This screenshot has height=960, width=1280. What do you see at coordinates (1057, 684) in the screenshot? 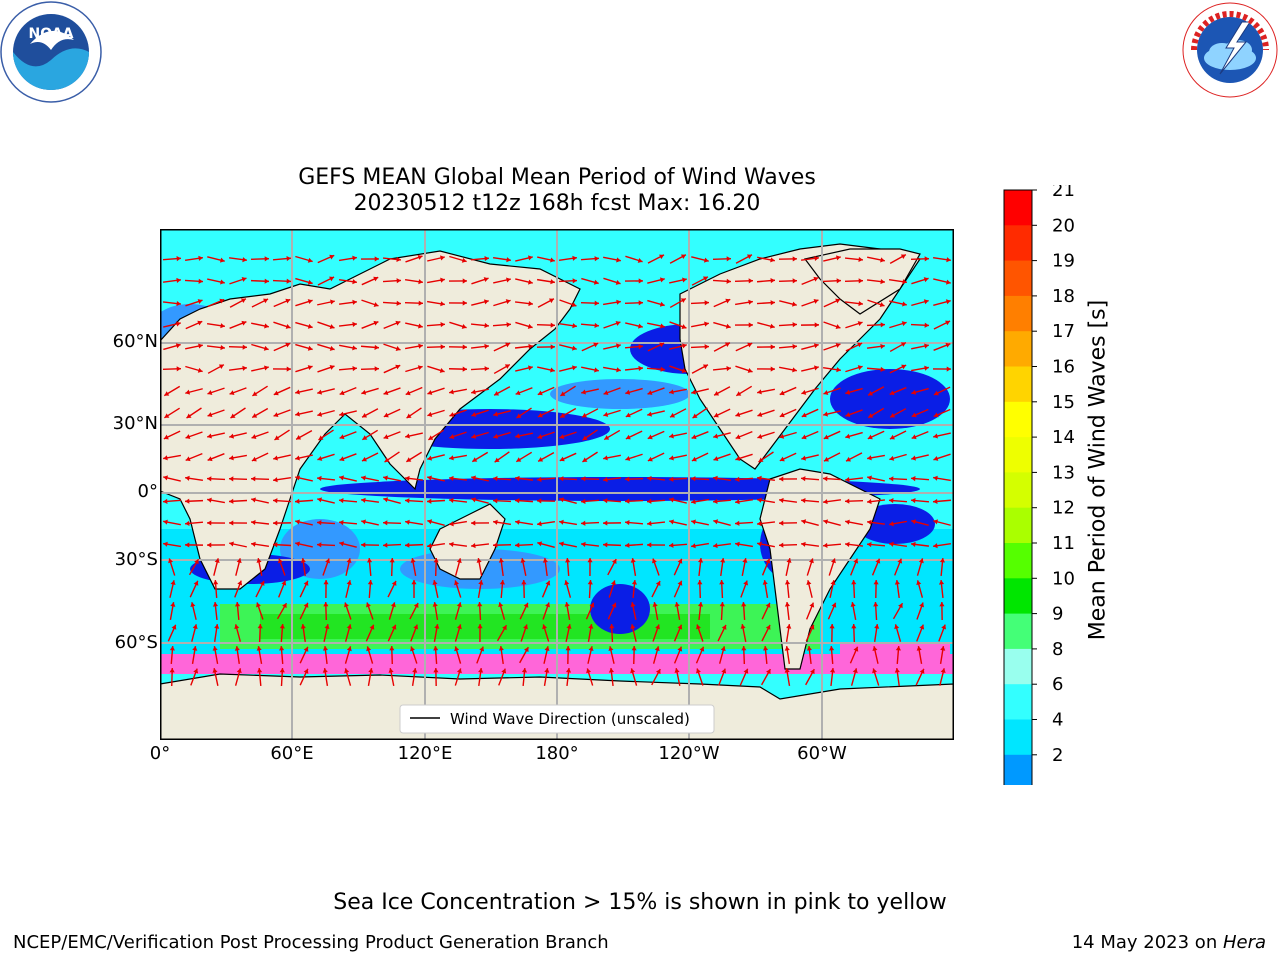
I see `colorbar-tick-label: 6` at bounding box center [1057, 684].